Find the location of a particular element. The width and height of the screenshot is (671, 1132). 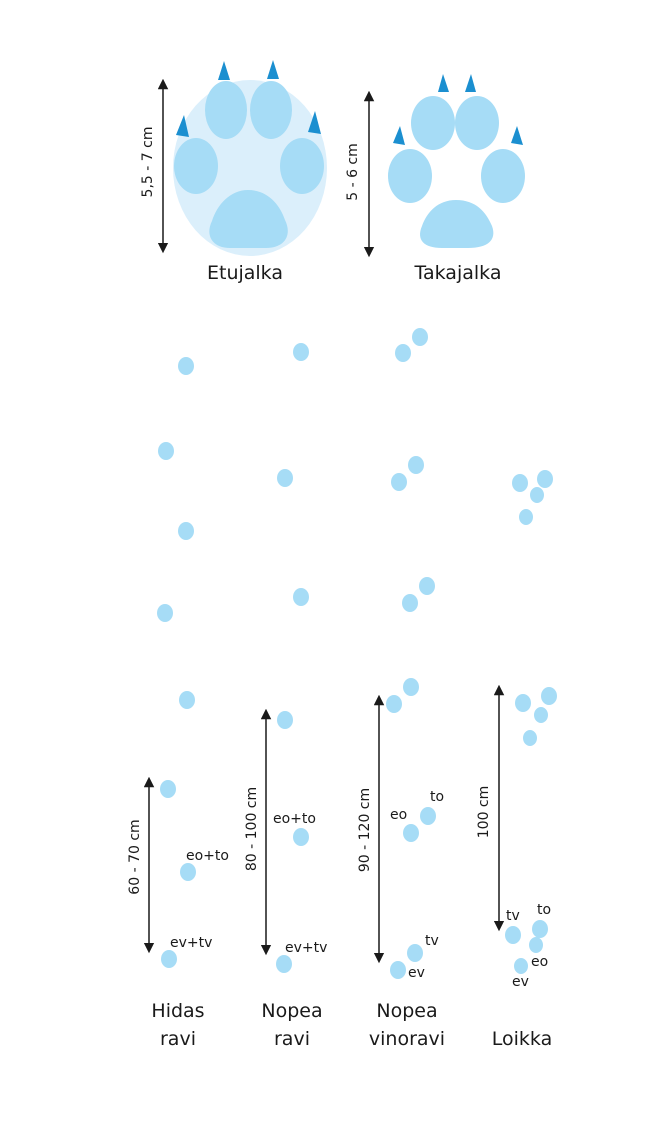

hind-paw-size-label: 5 - 6 cm is located at coordinates (353, 172).